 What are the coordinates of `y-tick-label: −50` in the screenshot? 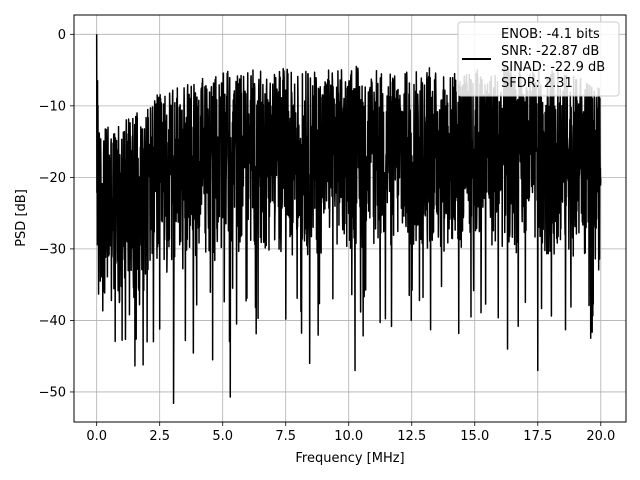 It's located at (52, 392).